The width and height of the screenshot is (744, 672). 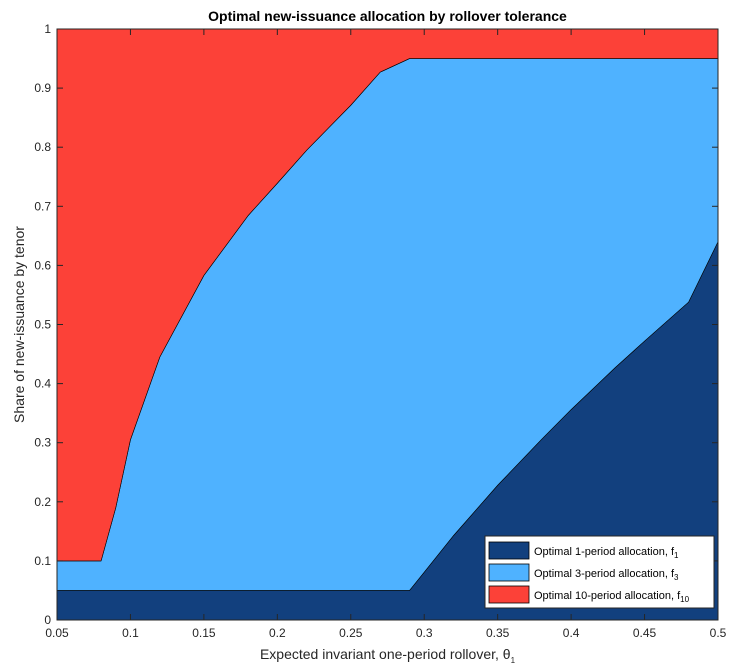 What do you see at coordinates (718, 633) in the screenshot?
I see `x-tick-label: 0.5` at bounding box center [718, 633].